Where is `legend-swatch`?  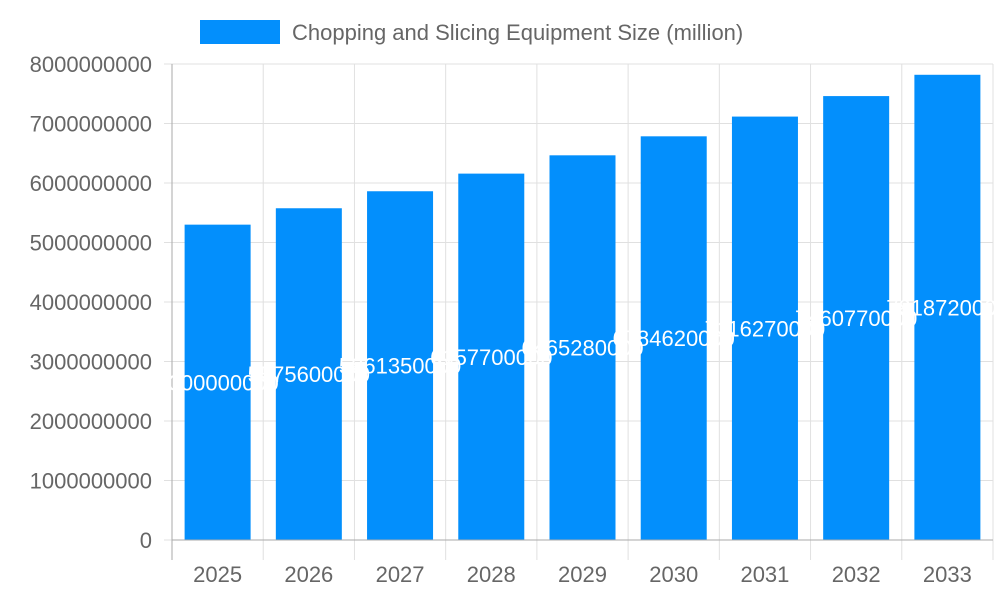 legend-swatch is located at coordinates (240, 32).